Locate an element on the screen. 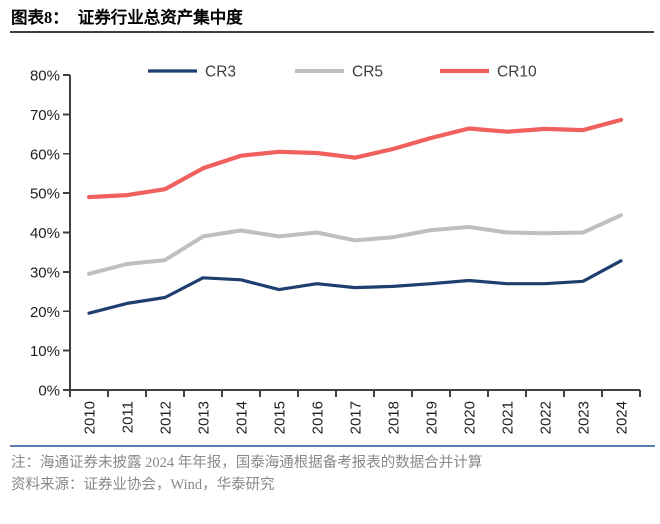 Image resolution: width=660 pixels, height=524 pixels. y-axis-label: 20% is located at coordinates (45, 312).